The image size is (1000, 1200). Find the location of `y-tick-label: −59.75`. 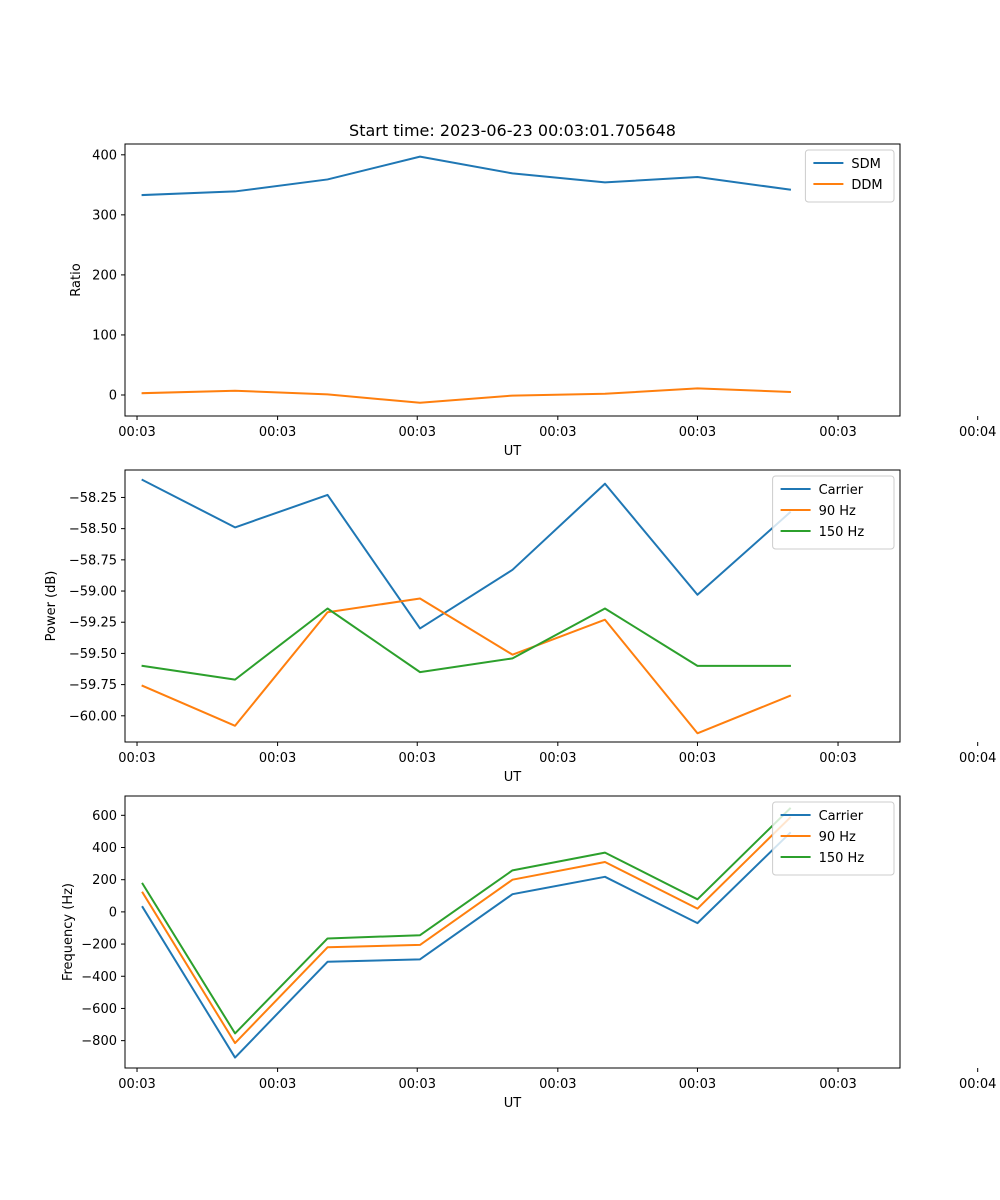

y-tick-label: −59.75 is located at coordinates (93, 685).